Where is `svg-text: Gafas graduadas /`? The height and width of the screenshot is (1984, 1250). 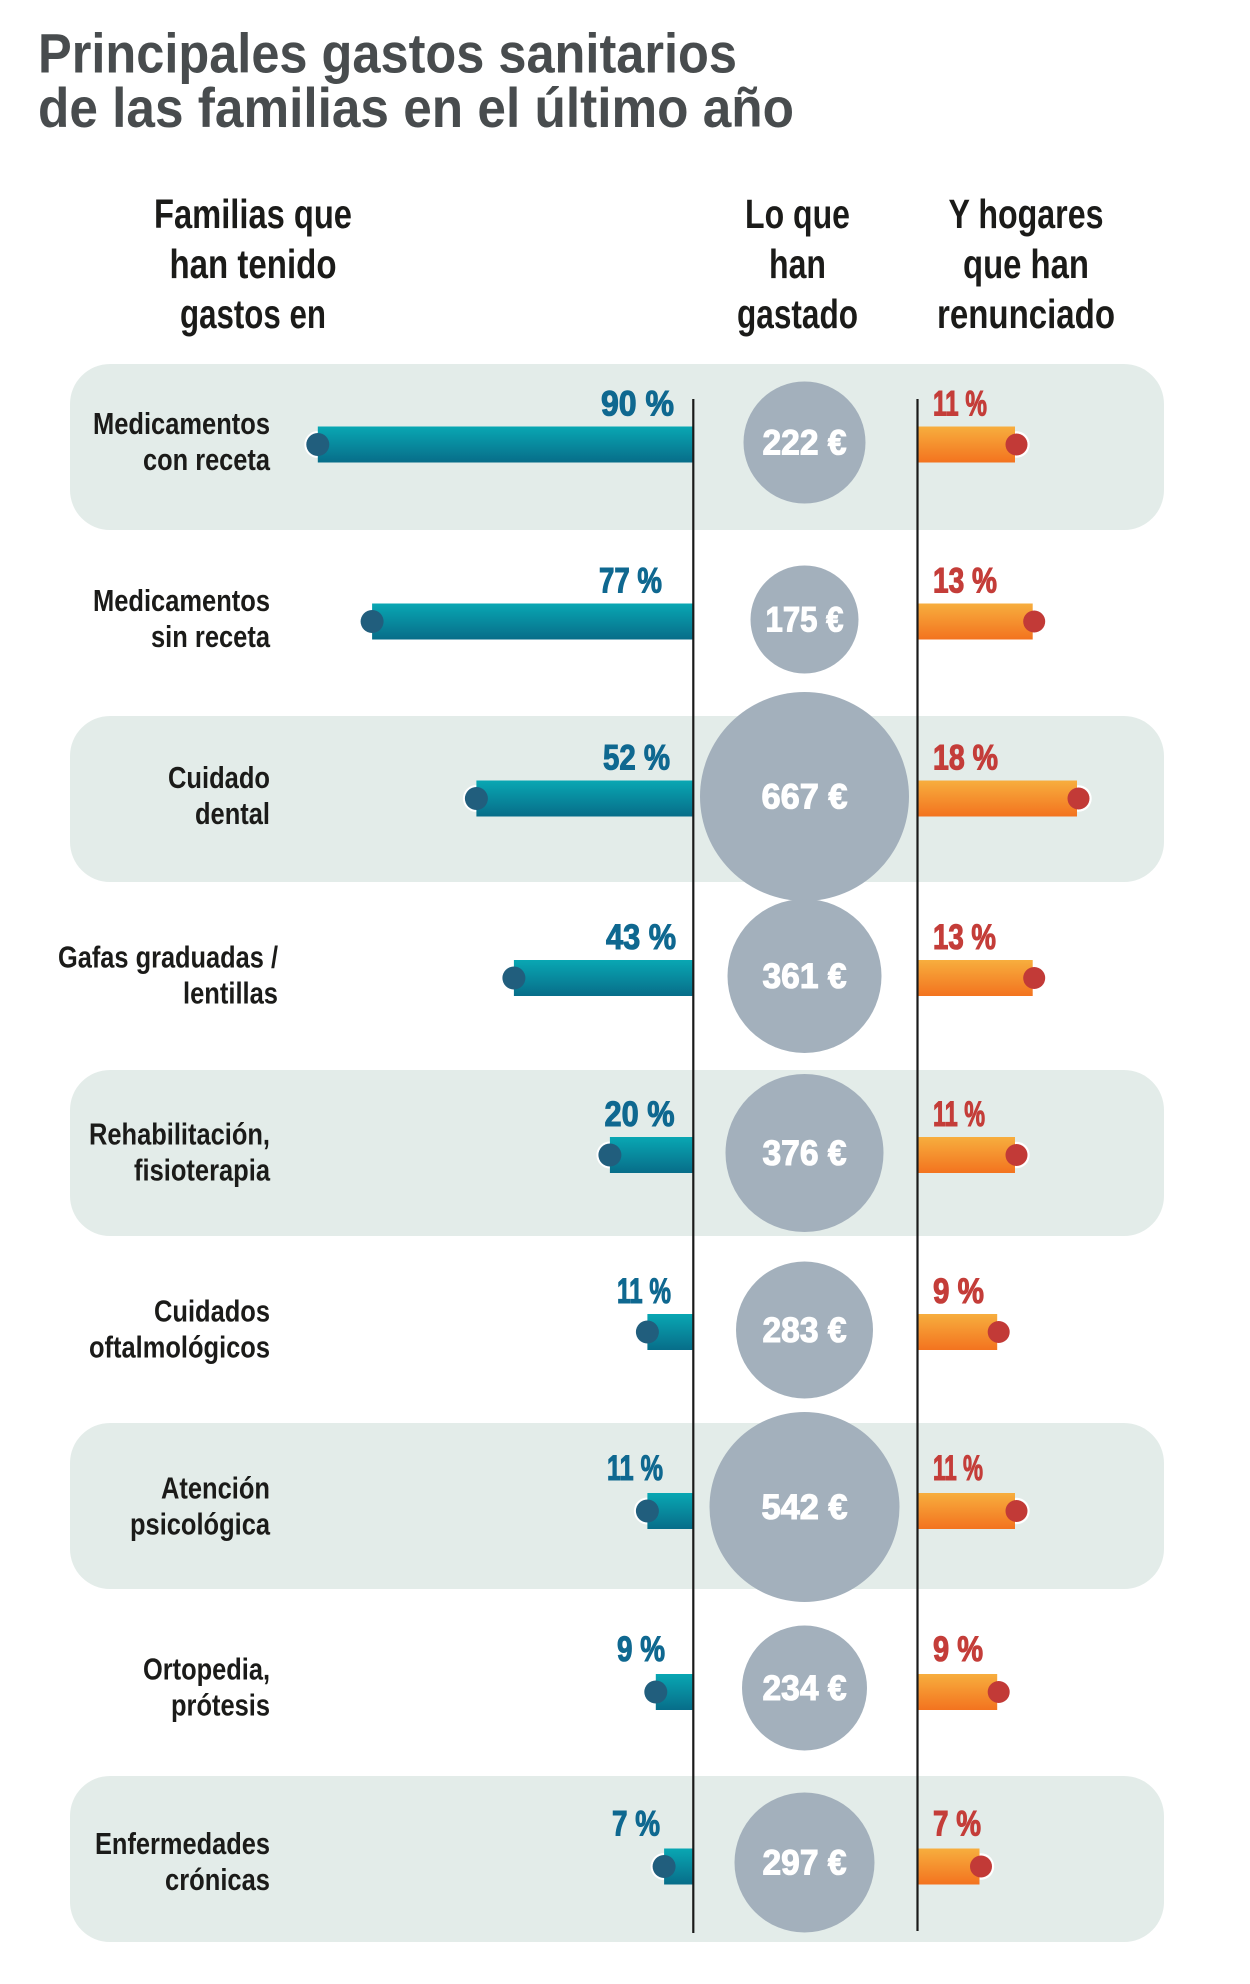
svg-text: Gafas graduadas / is located at coordinates (168, 957).